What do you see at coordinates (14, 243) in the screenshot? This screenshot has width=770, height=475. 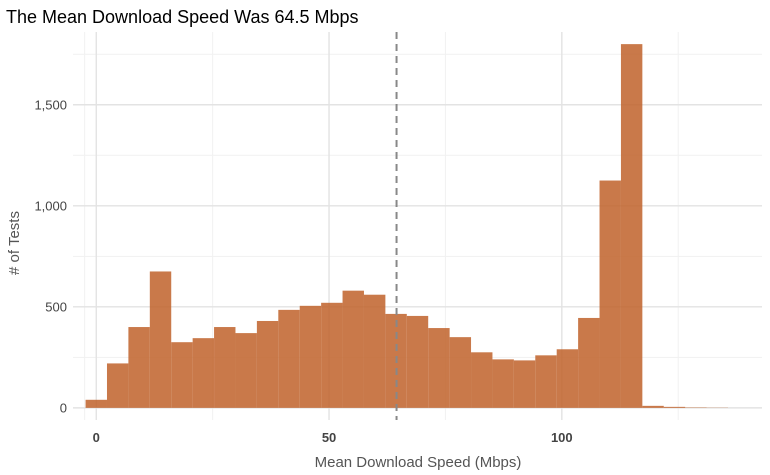 I see `y-axis-label: # of Tests` at bounding box center [14, 243].